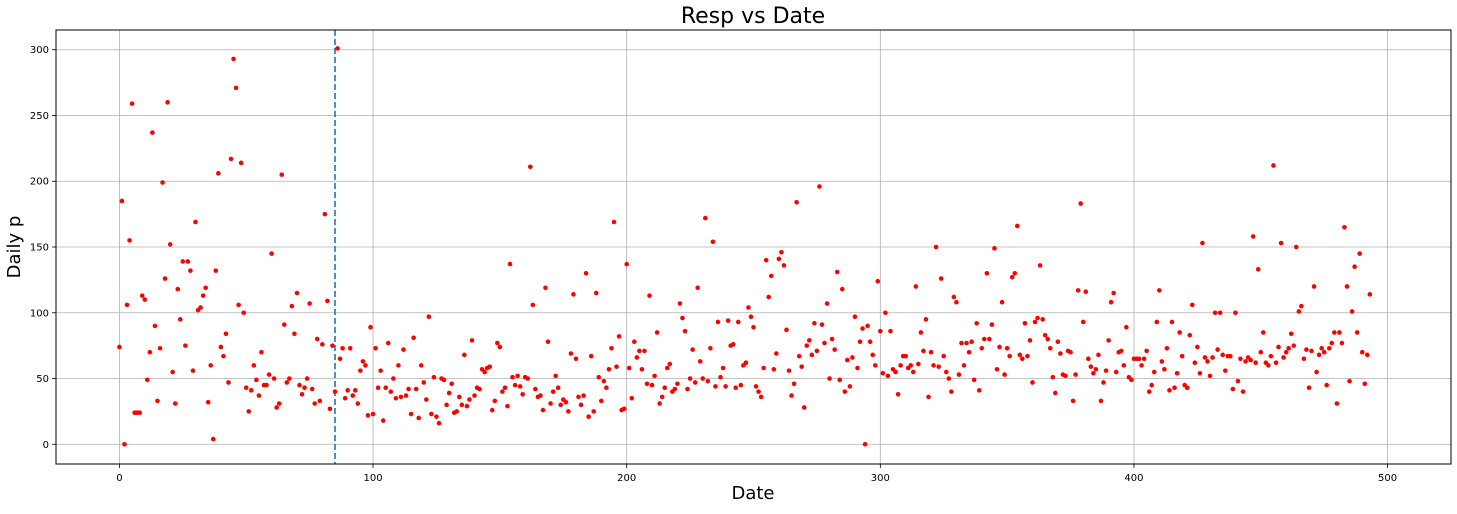  What do you see at coordinates (39, 50) in the screenshot?
I see `y-tick-label: 300` at bounding box center [39, 50].